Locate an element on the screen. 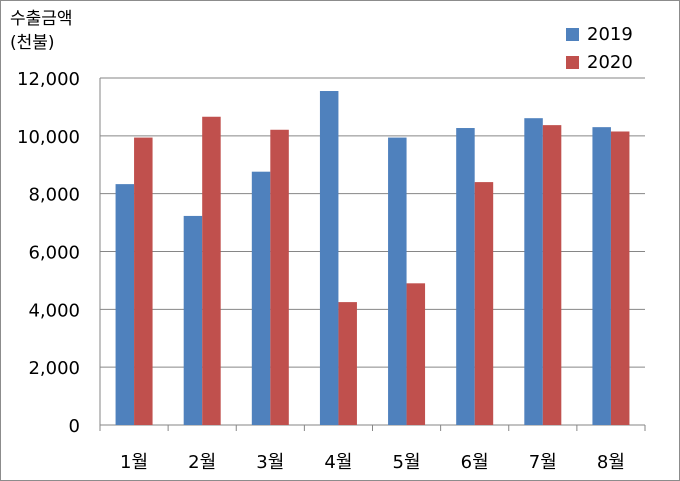  x-tick-label: 6월 is located at coordinates (475, 462).